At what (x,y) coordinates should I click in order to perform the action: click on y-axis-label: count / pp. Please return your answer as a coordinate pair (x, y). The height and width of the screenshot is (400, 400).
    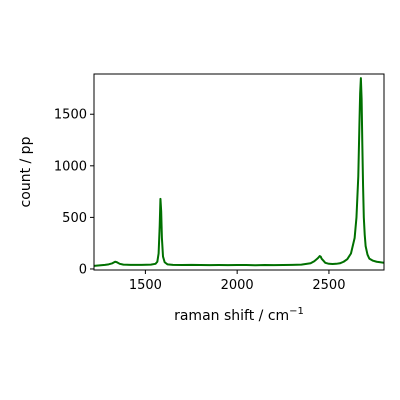
    Looking at the image, I should click on (26, 171).